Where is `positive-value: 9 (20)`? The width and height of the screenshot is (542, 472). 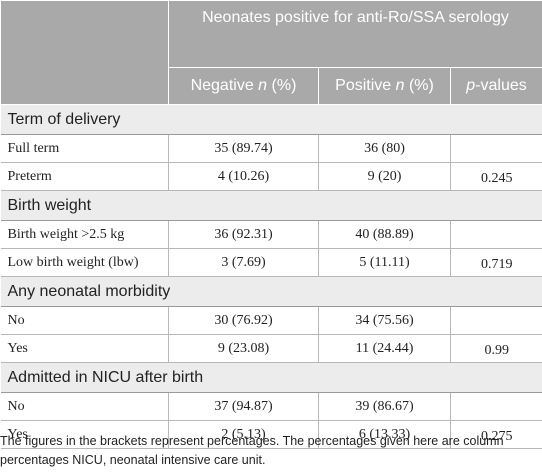
positive-value: 9 (20) is located at coordinates (384, 176).